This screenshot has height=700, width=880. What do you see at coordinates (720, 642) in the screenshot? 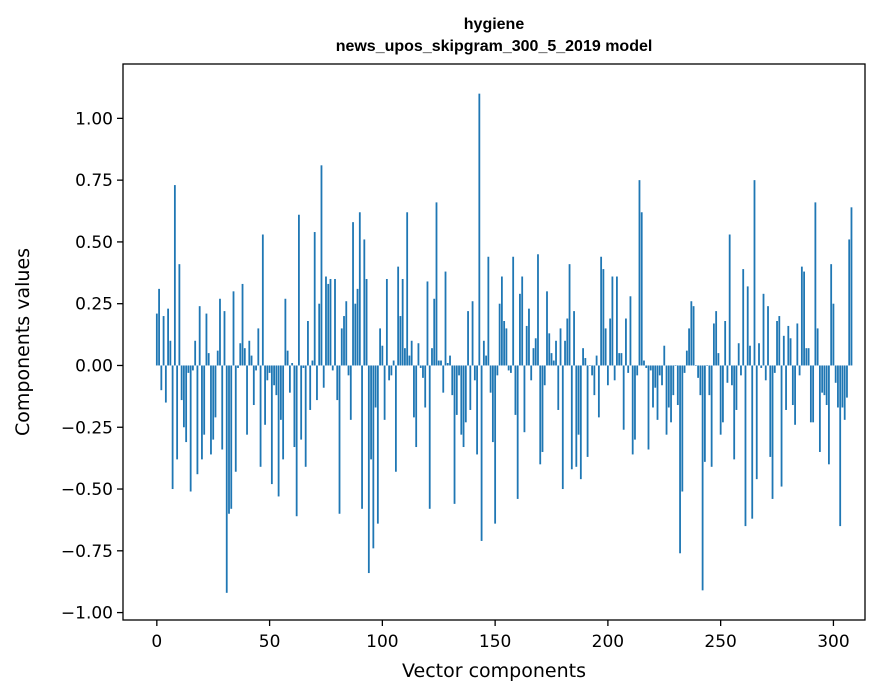
I see `x-tick-label: 250` at bounding box center [720, 642].